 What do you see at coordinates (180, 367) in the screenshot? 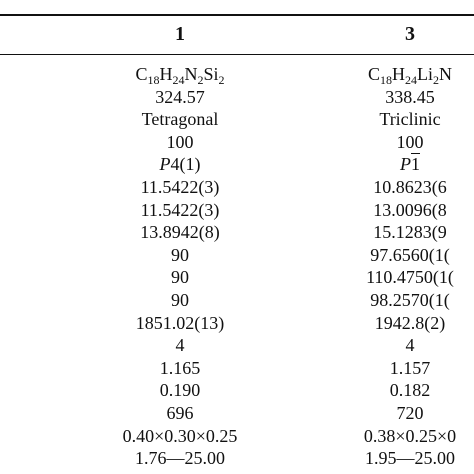
I see `cell-density: 1.165` at bounding box center [180, 367].